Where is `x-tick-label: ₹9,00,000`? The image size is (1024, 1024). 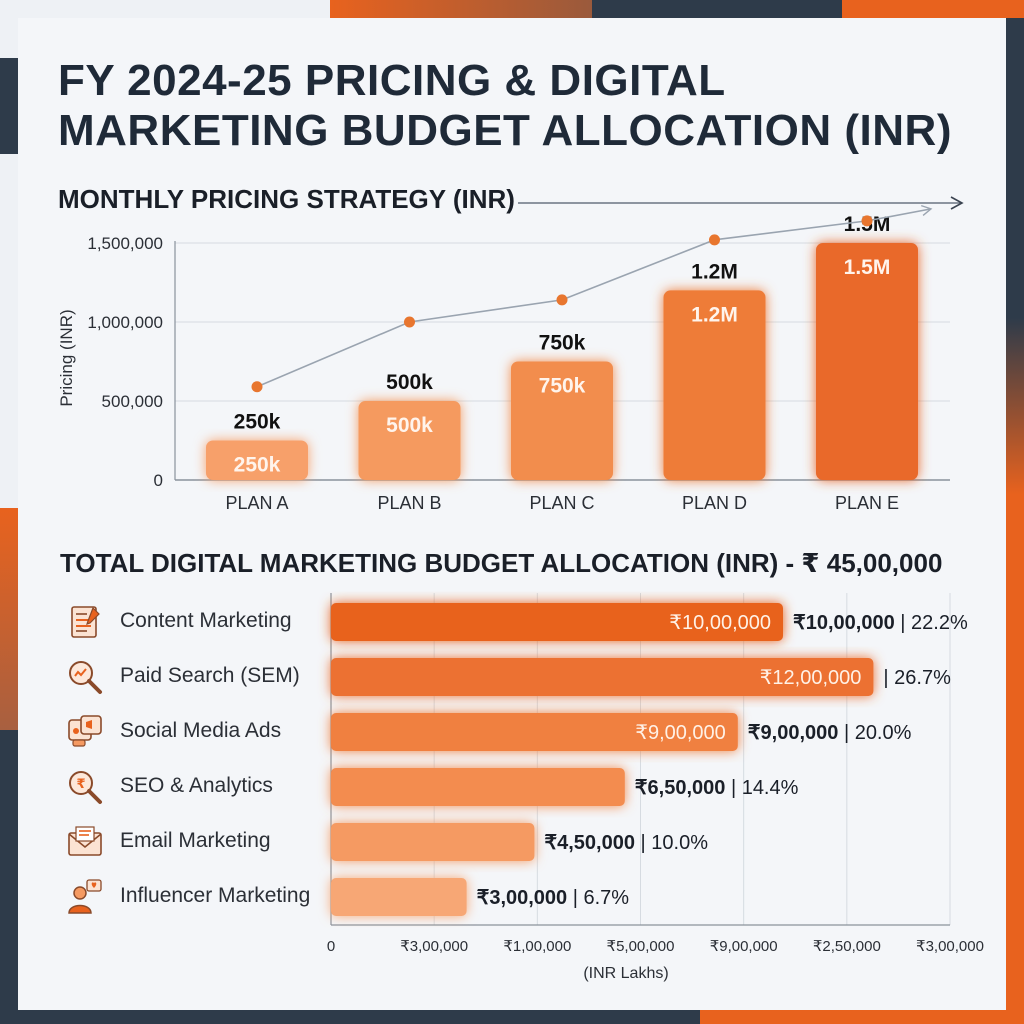
x-tick-label: ₹9,00,000 is located at coordinates (744, 946).